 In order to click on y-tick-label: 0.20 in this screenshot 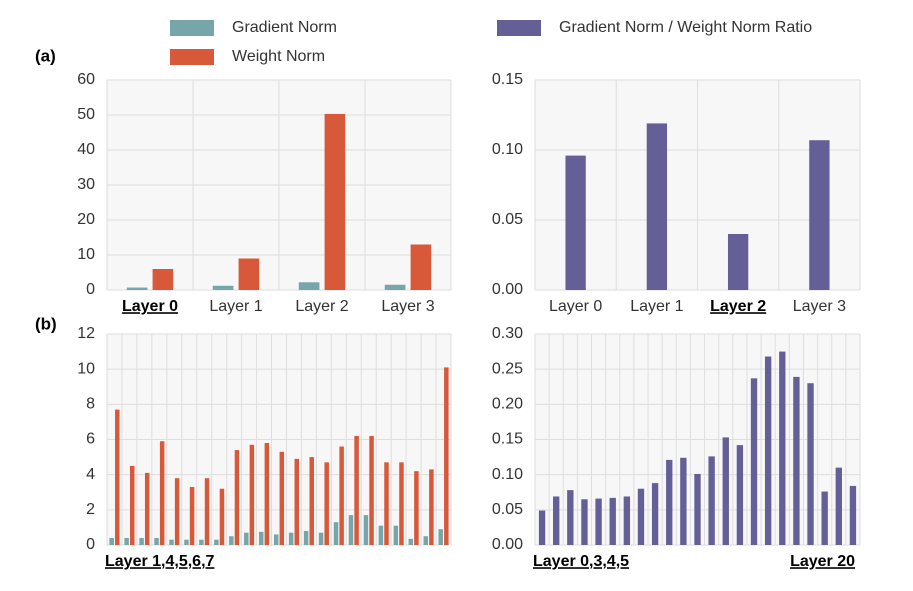, I will do `click(507, 404)`.